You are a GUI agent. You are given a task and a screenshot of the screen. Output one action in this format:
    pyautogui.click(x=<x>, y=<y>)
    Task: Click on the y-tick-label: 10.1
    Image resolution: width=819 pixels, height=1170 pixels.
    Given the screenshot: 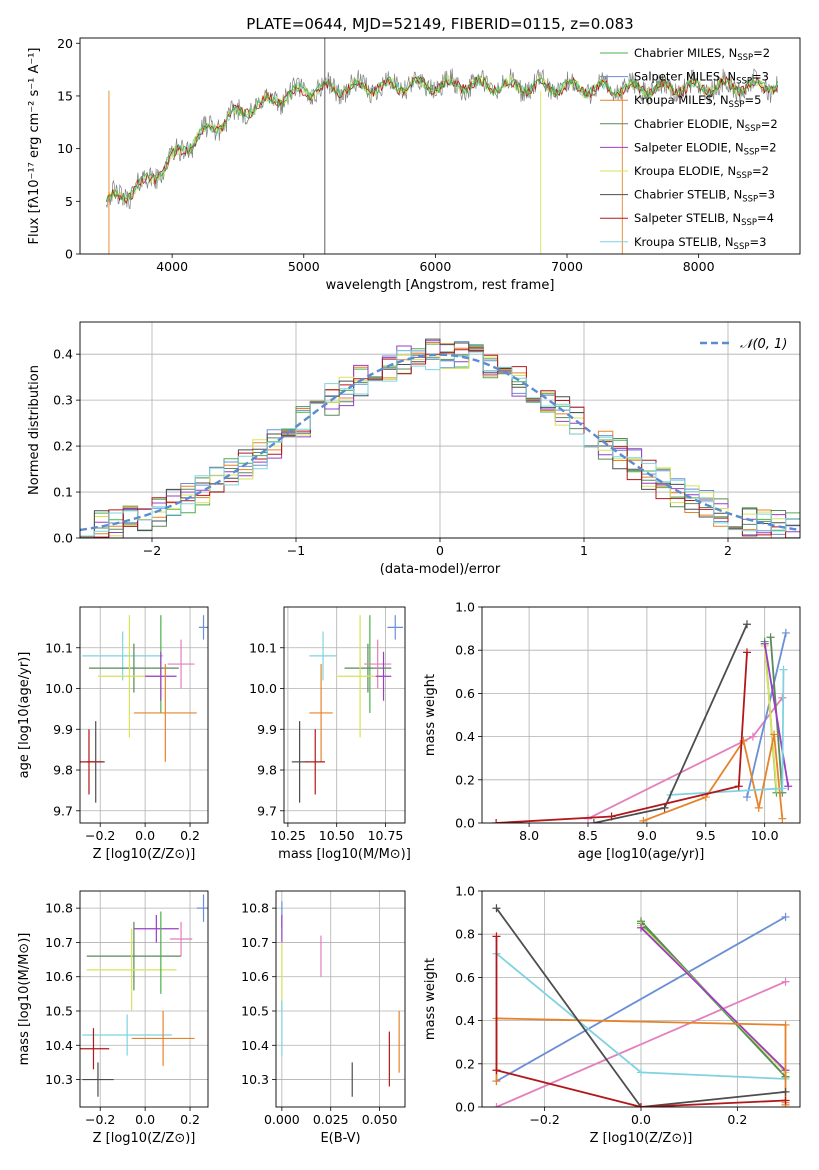 What is the action you would take?
    pyautogui.click(x=263, y=647)
    